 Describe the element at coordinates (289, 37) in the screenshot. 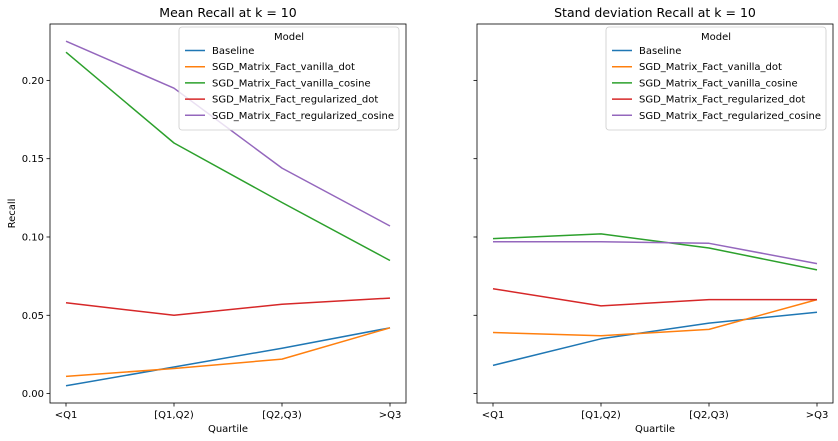

I see `legend-title-1: Model` at that location.